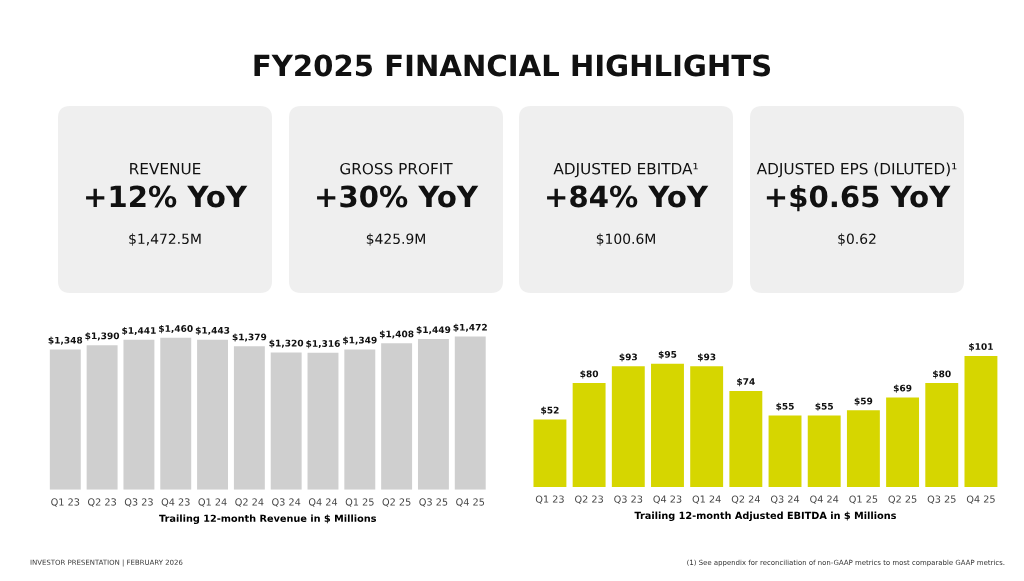  Describe the element at coordinates (550, 410) in the screenshot. I see `data-label: $52` at that location.